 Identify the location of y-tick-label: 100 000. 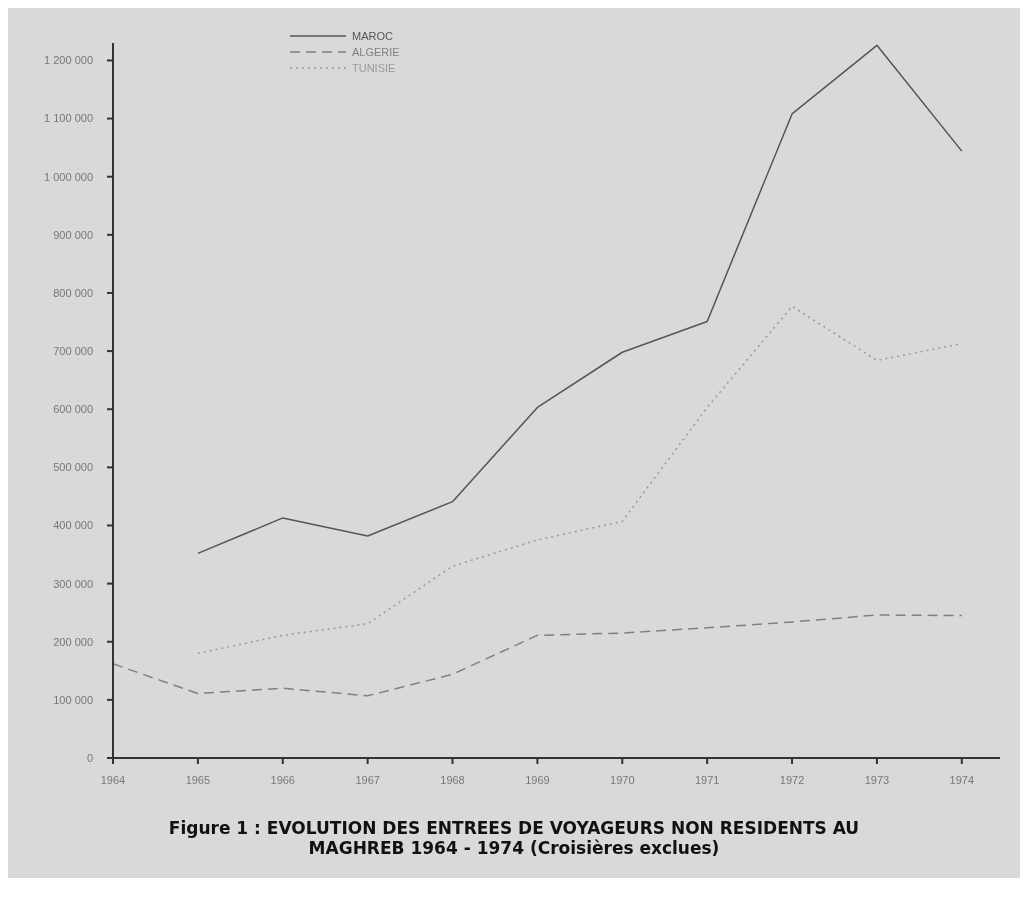
(73, 699).